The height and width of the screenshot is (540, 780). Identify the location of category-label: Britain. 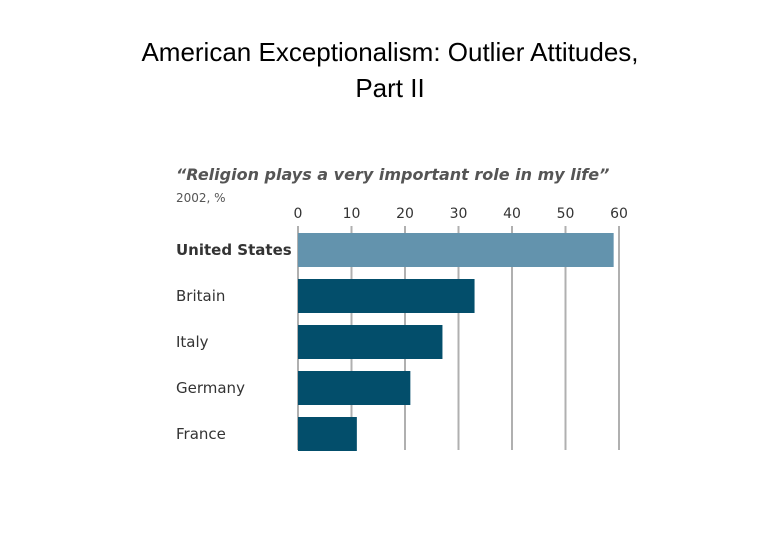
(200, 296).